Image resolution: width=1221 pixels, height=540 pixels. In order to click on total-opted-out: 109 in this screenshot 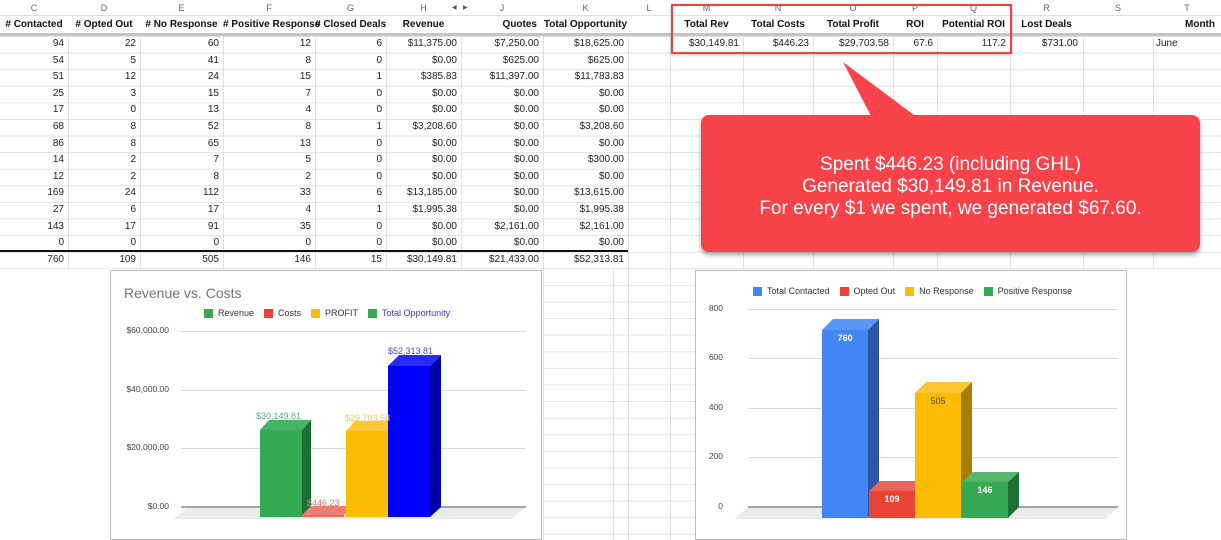, I will do `click(127, 259)`.